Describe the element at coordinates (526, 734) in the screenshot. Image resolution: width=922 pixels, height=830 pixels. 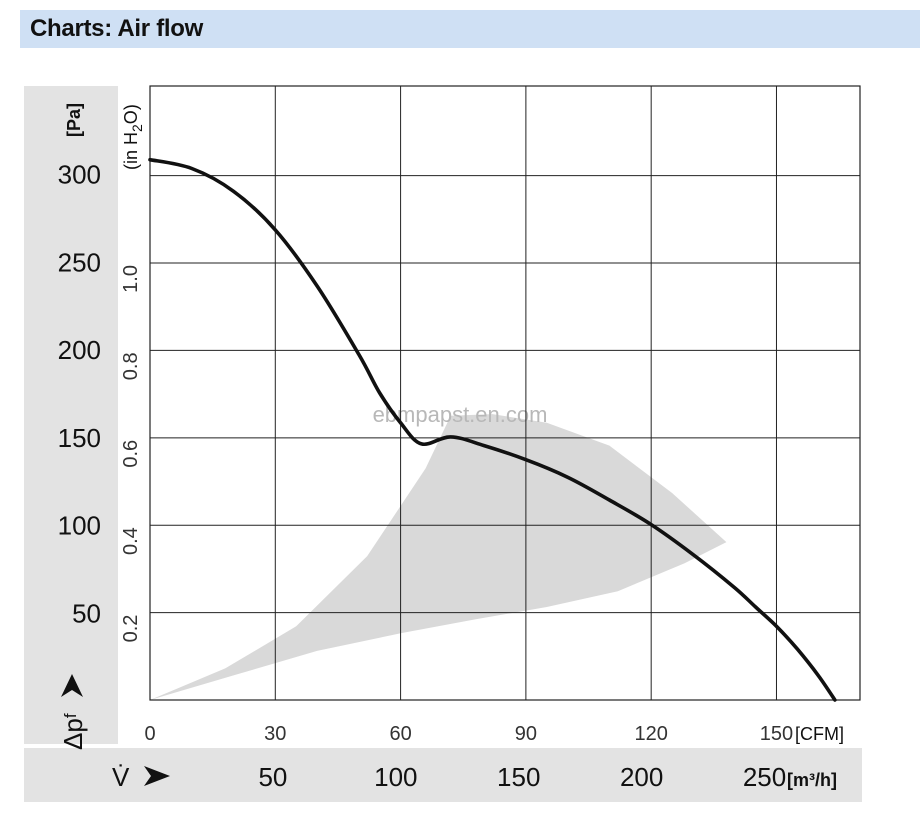
I see `x-tick-cfm: 90` at that location.